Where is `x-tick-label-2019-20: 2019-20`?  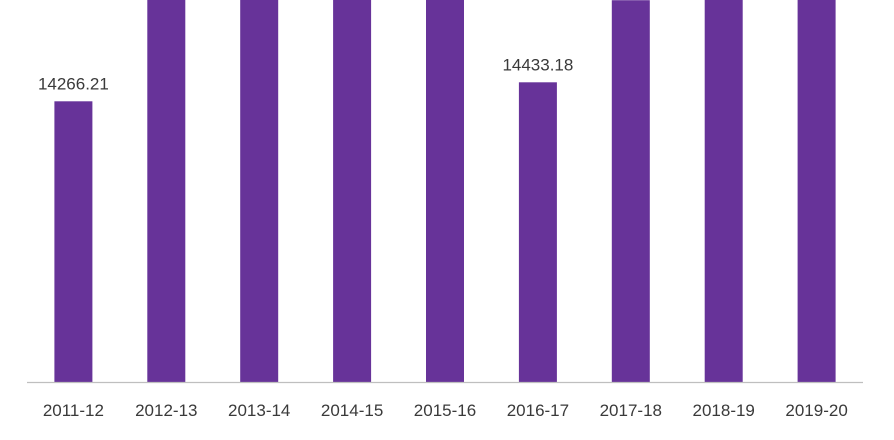
x-tick-label-2019-20: 2019-20 is located at coordinates (816, 410).